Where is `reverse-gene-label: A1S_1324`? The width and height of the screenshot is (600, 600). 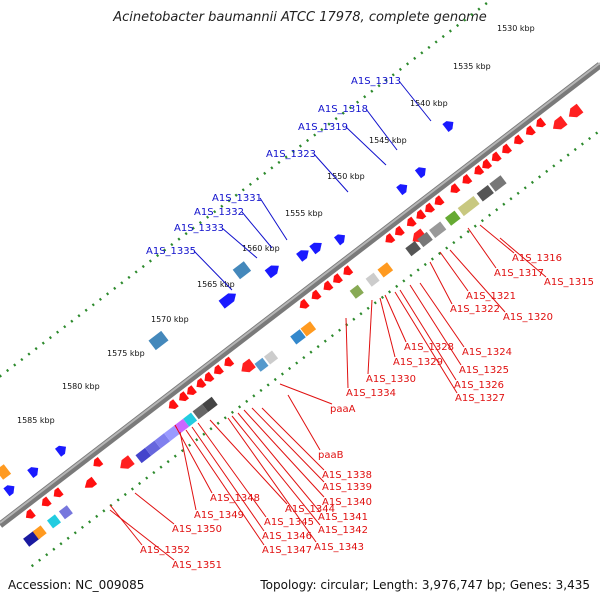 reverse-gene-label: A1S_1324 is located at coordinates (487, 352).